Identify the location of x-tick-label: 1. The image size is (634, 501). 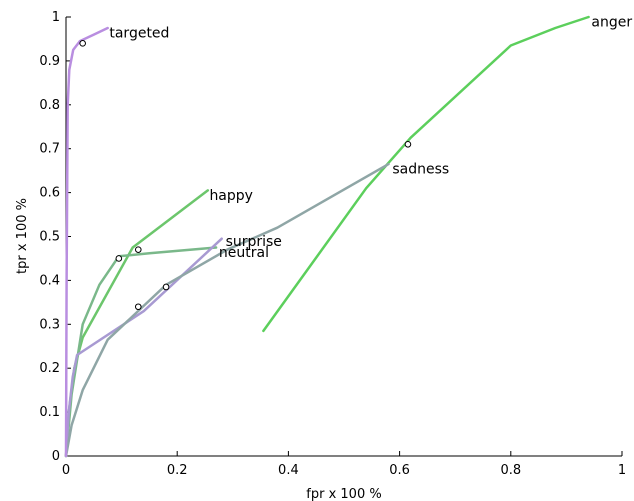
(622, 470).